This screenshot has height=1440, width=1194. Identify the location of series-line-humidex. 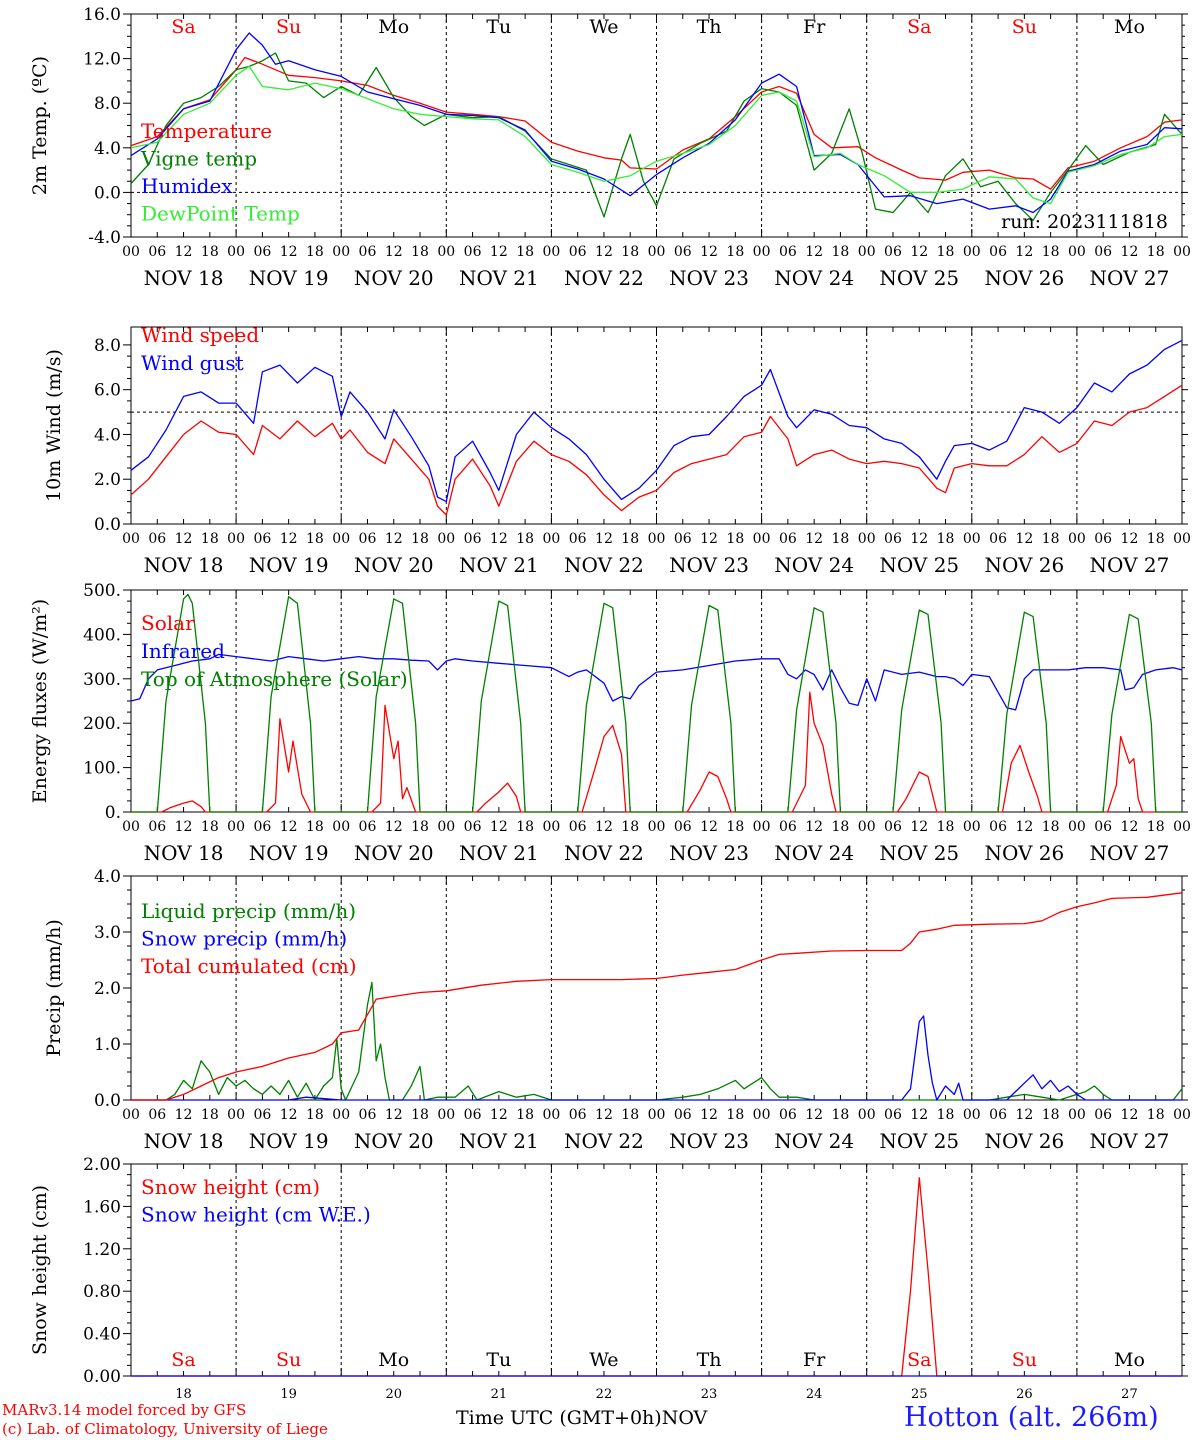
(656, 123).